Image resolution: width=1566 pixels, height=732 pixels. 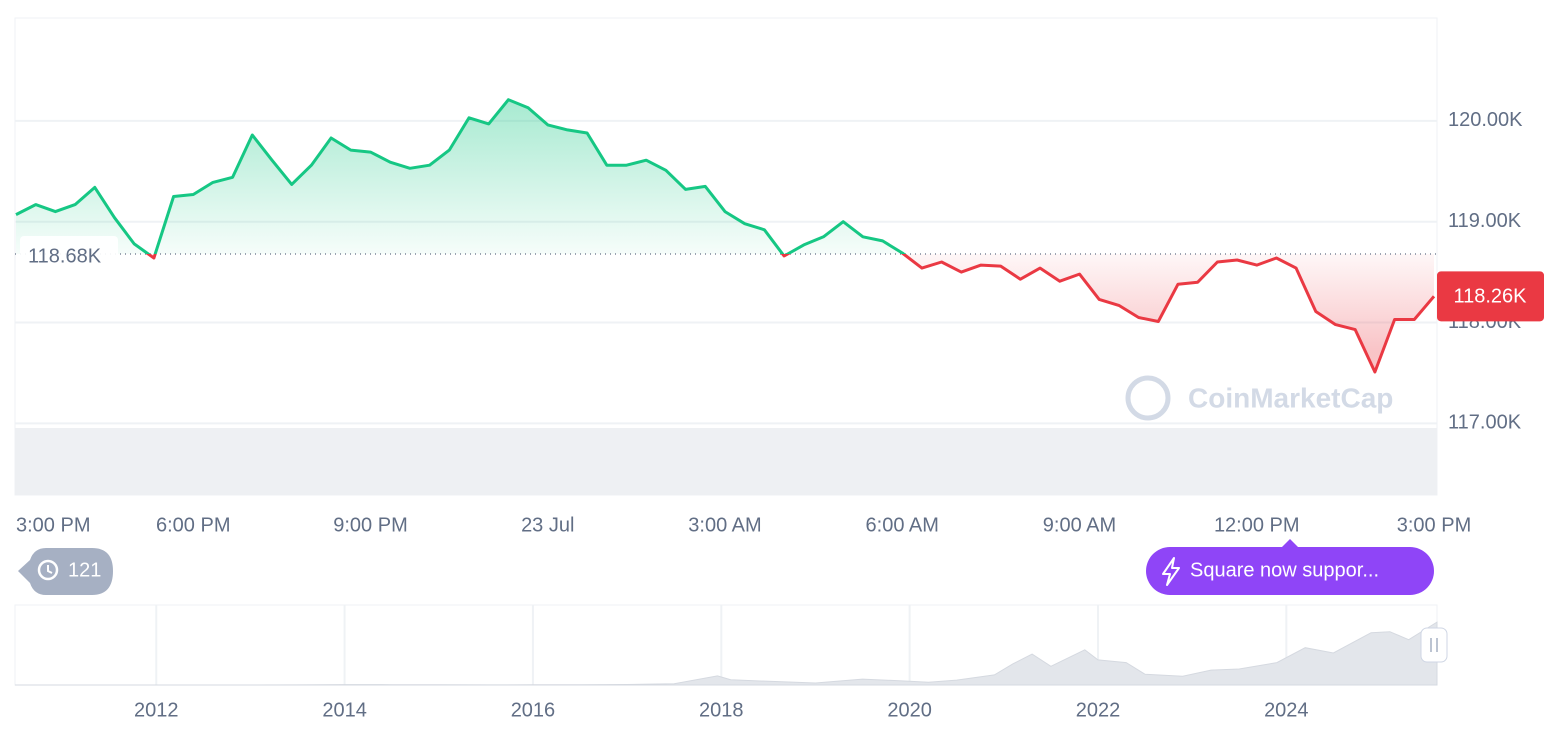 I want to click on nav-year-label: 2012, so click(x=156, y=710).